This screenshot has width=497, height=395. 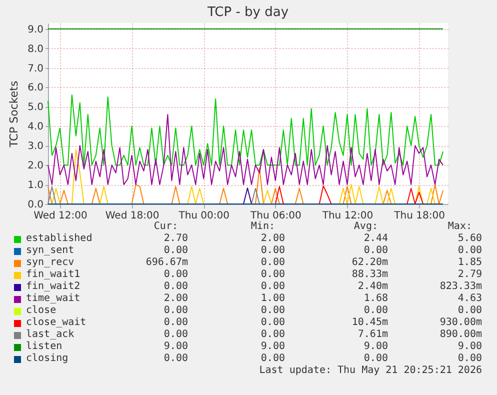 What do you see at coordinates (36, 127) in the screenshot?
I see `y-tick-label: 4.0` at bounding box center [36, 127].